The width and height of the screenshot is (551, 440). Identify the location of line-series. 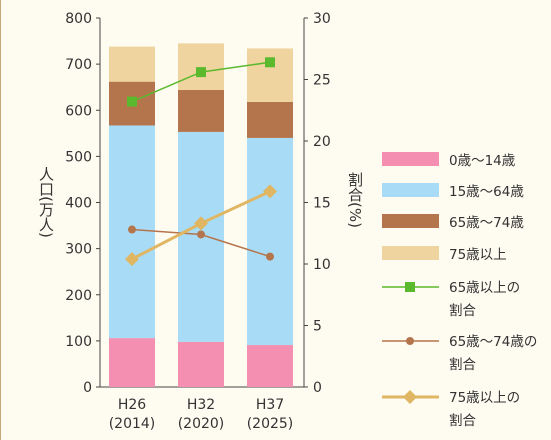
(201, 162).